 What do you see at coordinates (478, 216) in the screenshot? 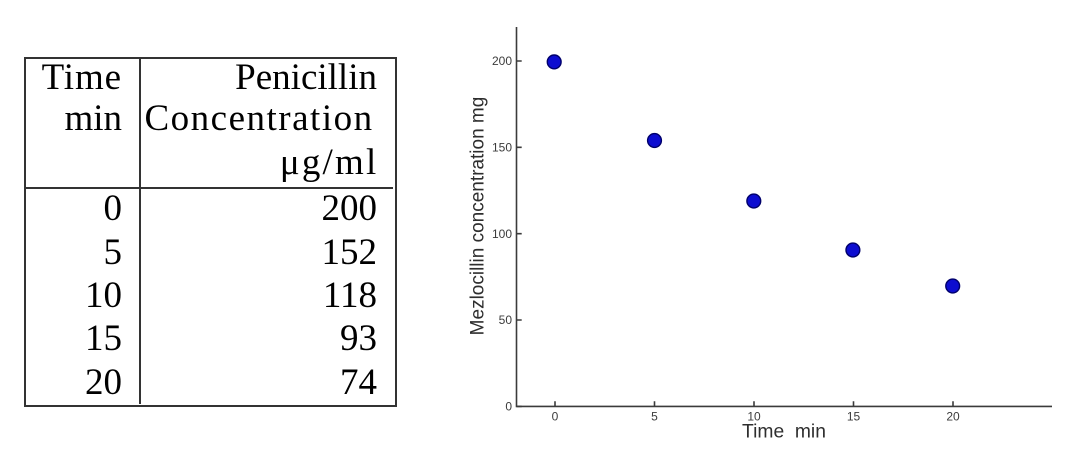
I see `svg-text: Mezlocillin concentration mg` at bounding box center [478, 216].